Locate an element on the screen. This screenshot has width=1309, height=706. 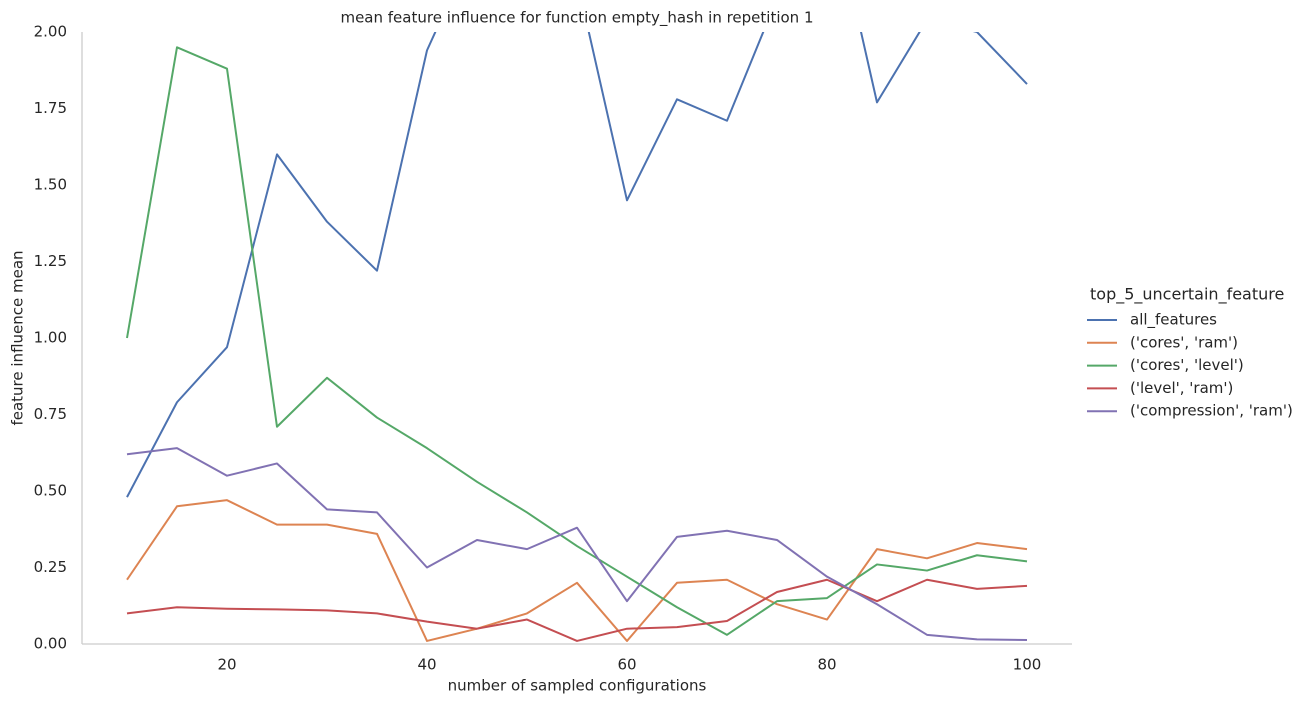
legend-label: ('cores', 'level') is located at coordinates (1187, 365).